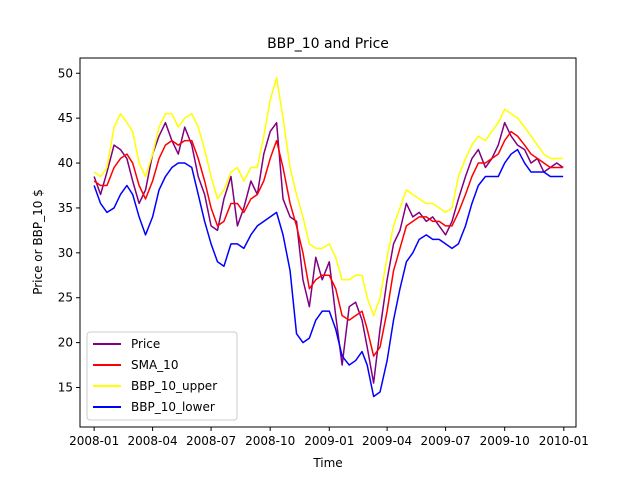 Image resolution: width=640 pixels, height=480 pixels. Describe the element at coordinates (65, 298) in the screenshot. I see `y-tick-label: 25` at that location.